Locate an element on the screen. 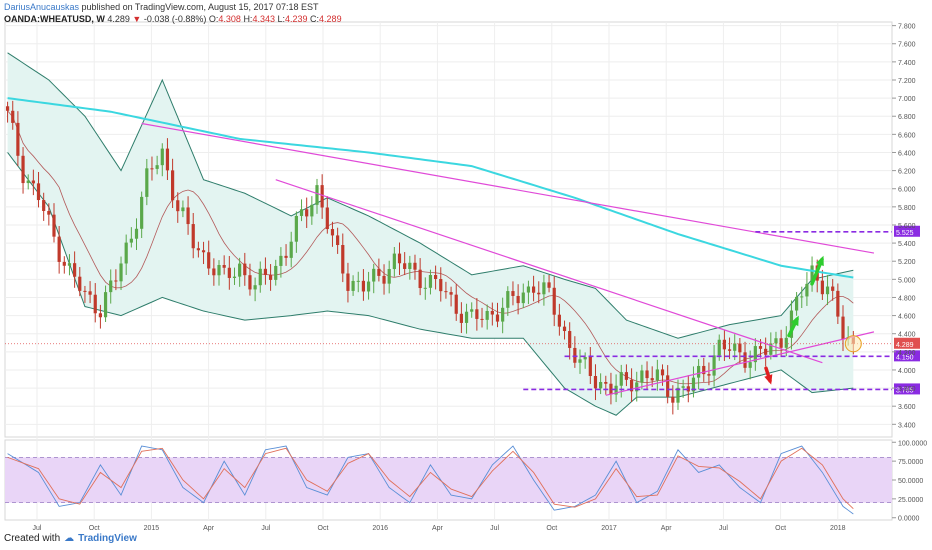 The image size is (932, 550). author-name: DariusAnucauskas is located at coordinates (42, 7).